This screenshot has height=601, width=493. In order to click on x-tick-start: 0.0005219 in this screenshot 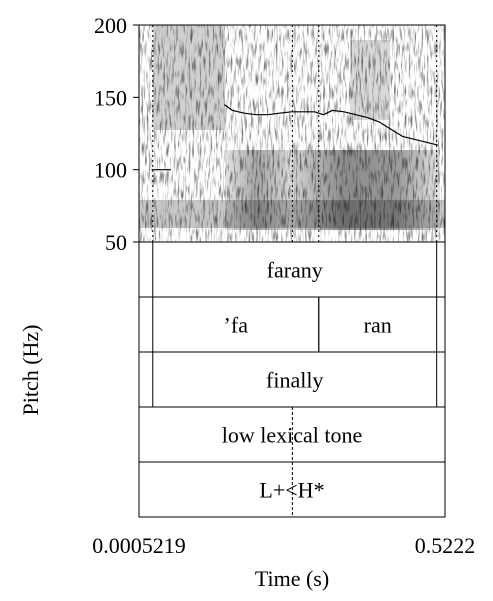, I will do `click(139, 545)`.